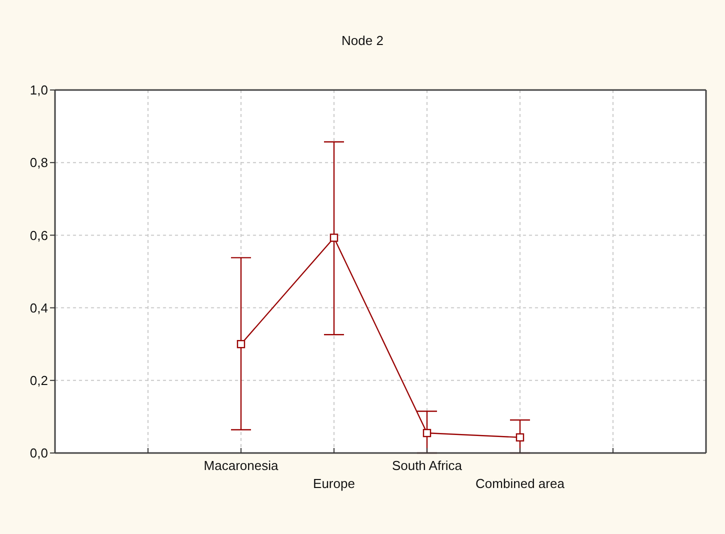 The height and width of the screenshot is (534, 725). What do you see at coordinates (39, 90) in the screenshot?
I see `y-tick-label: 1,0` at bounding box center [39, 90].